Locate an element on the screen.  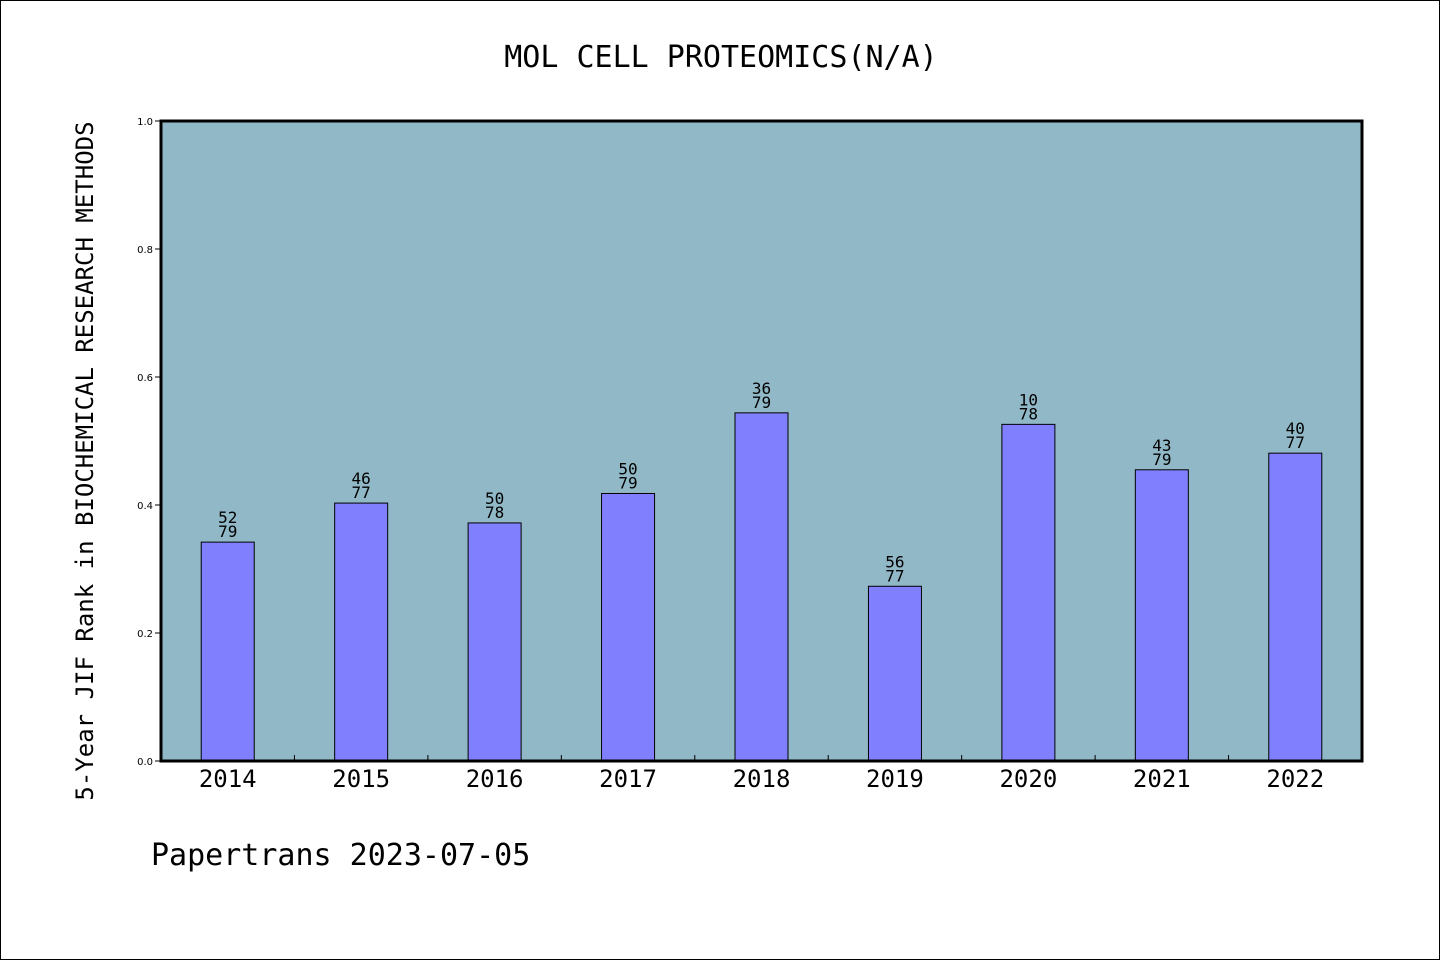
bar-2014 is located at coordinates (227, 651).